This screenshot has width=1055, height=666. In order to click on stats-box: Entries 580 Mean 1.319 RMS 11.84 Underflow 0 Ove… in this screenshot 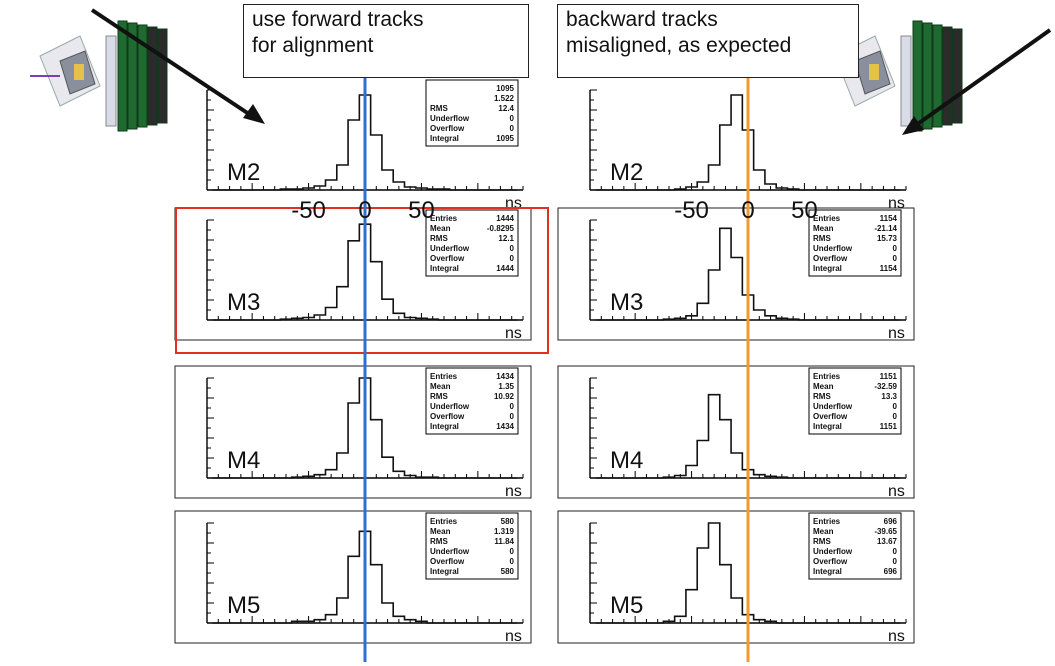, I will do `click(472, 546)`.